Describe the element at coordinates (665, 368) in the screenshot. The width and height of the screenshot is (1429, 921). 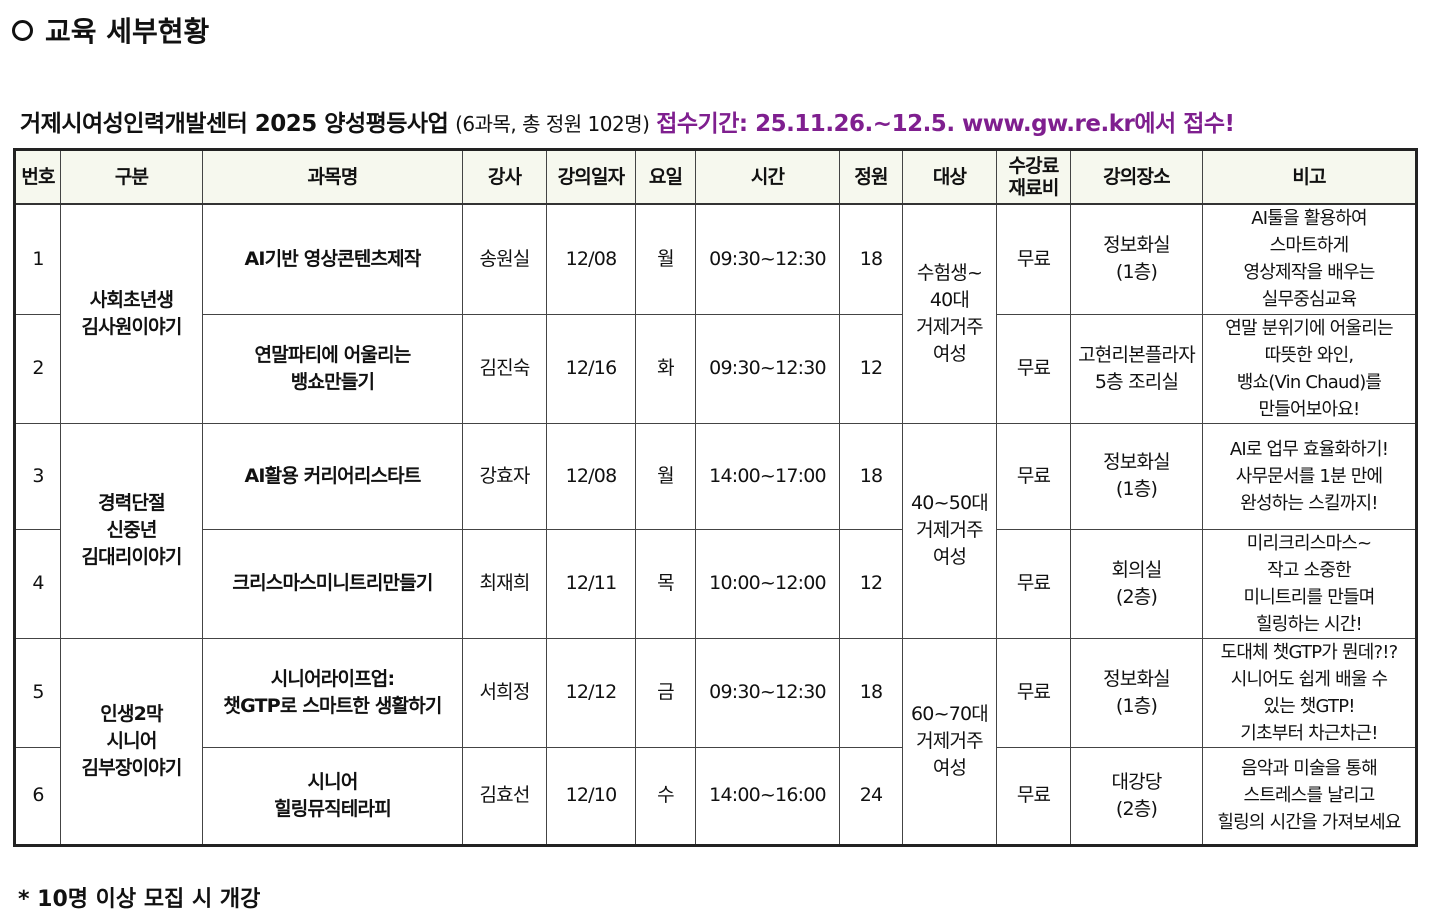
I see `weekday: 화` at that location.